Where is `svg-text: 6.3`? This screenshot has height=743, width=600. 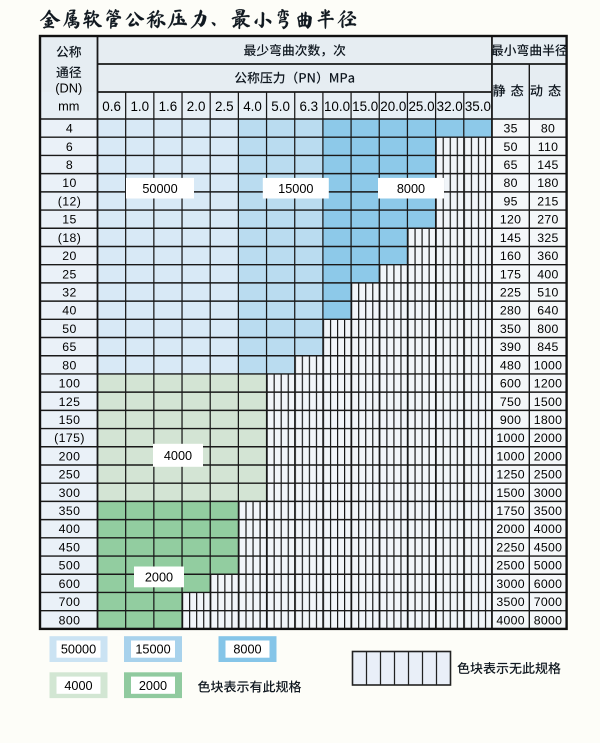
svg-text: 6.3 is located at coordinates (308, 106).